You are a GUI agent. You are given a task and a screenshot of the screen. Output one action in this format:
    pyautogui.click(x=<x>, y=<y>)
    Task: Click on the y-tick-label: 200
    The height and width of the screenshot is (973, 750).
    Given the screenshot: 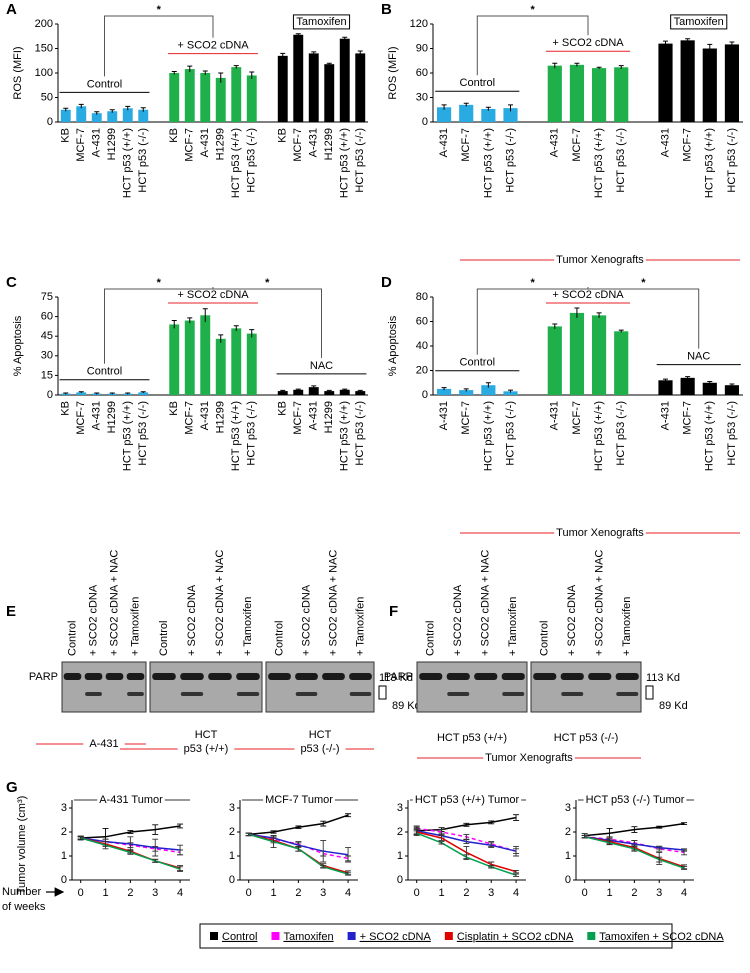 What is the action you would take?
    pyautogui.click(x=44, y=24)
    